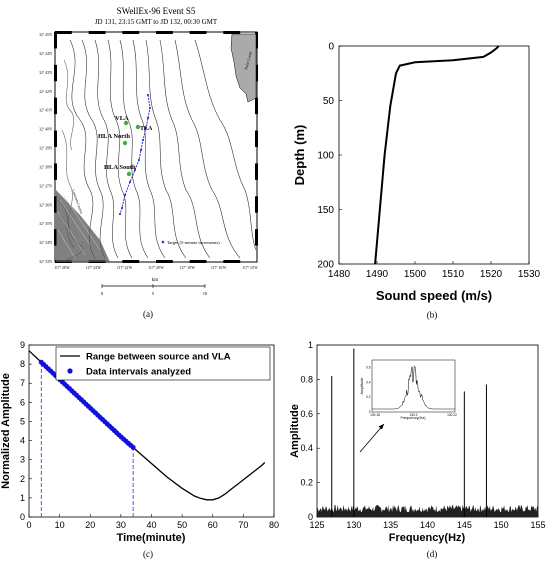  What do you see at coordinates (306, 448) in the screenshot?
I see `d-y-tick: 0.4` at bounding box center [306, 448].